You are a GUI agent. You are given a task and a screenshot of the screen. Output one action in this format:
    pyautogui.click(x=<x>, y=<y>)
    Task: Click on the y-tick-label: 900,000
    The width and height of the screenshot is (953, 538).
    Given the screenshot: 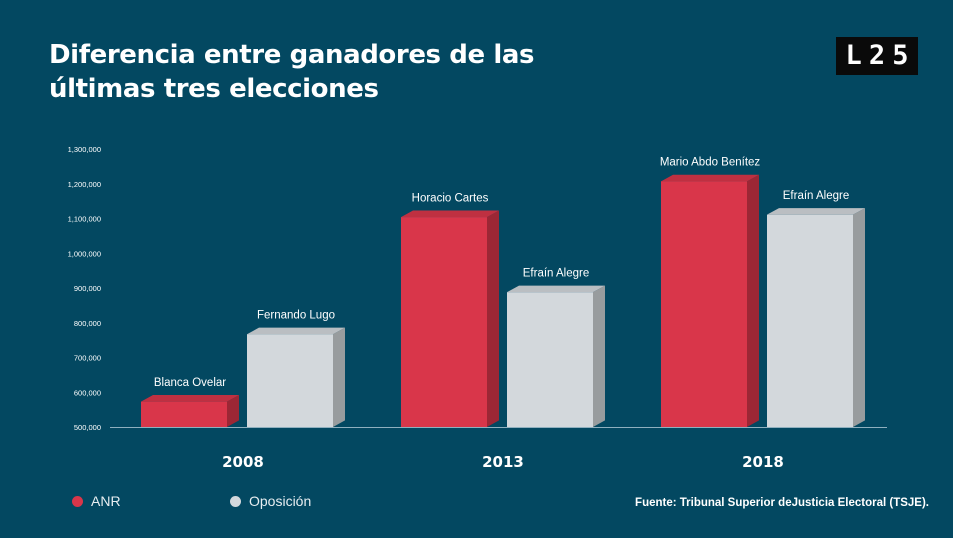 What is the action you would take?
    pyautogui.click(x=87, y=288)
    